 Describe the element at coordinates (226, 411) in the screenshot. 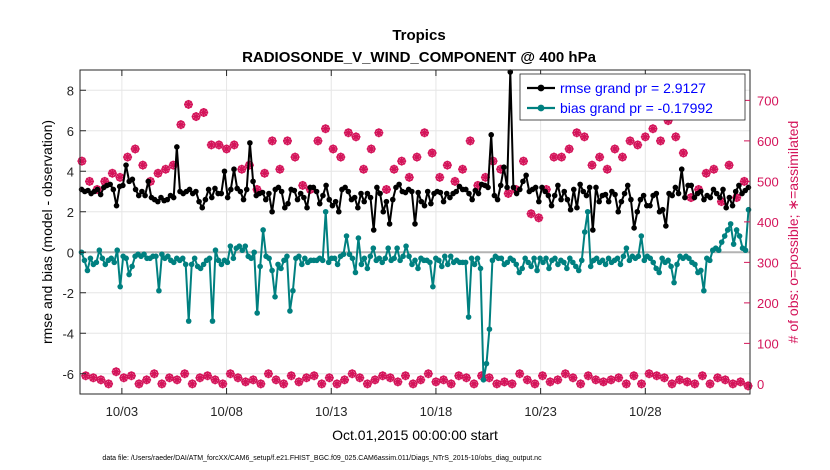

I see `x-tick-label: 10/08` at that location.